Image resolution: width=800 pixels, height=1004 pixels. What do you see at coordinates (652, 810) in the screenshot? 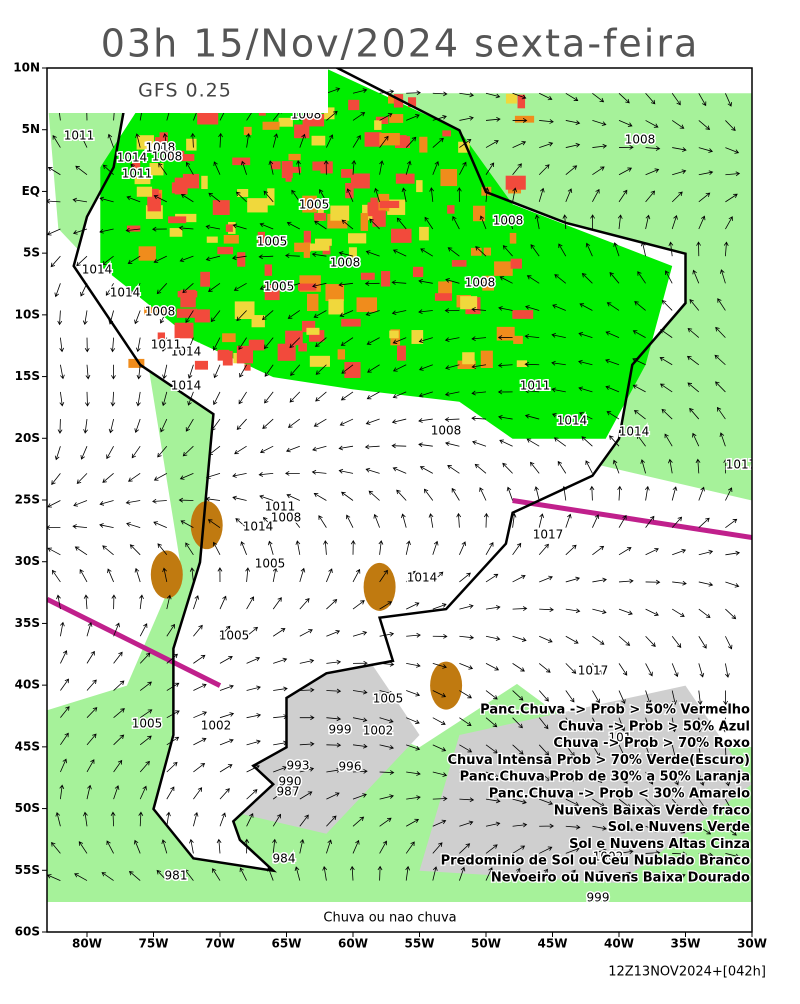
I see `legend-item: Nuvens Baixas Verde fraco` at bounding box center [652, 810].